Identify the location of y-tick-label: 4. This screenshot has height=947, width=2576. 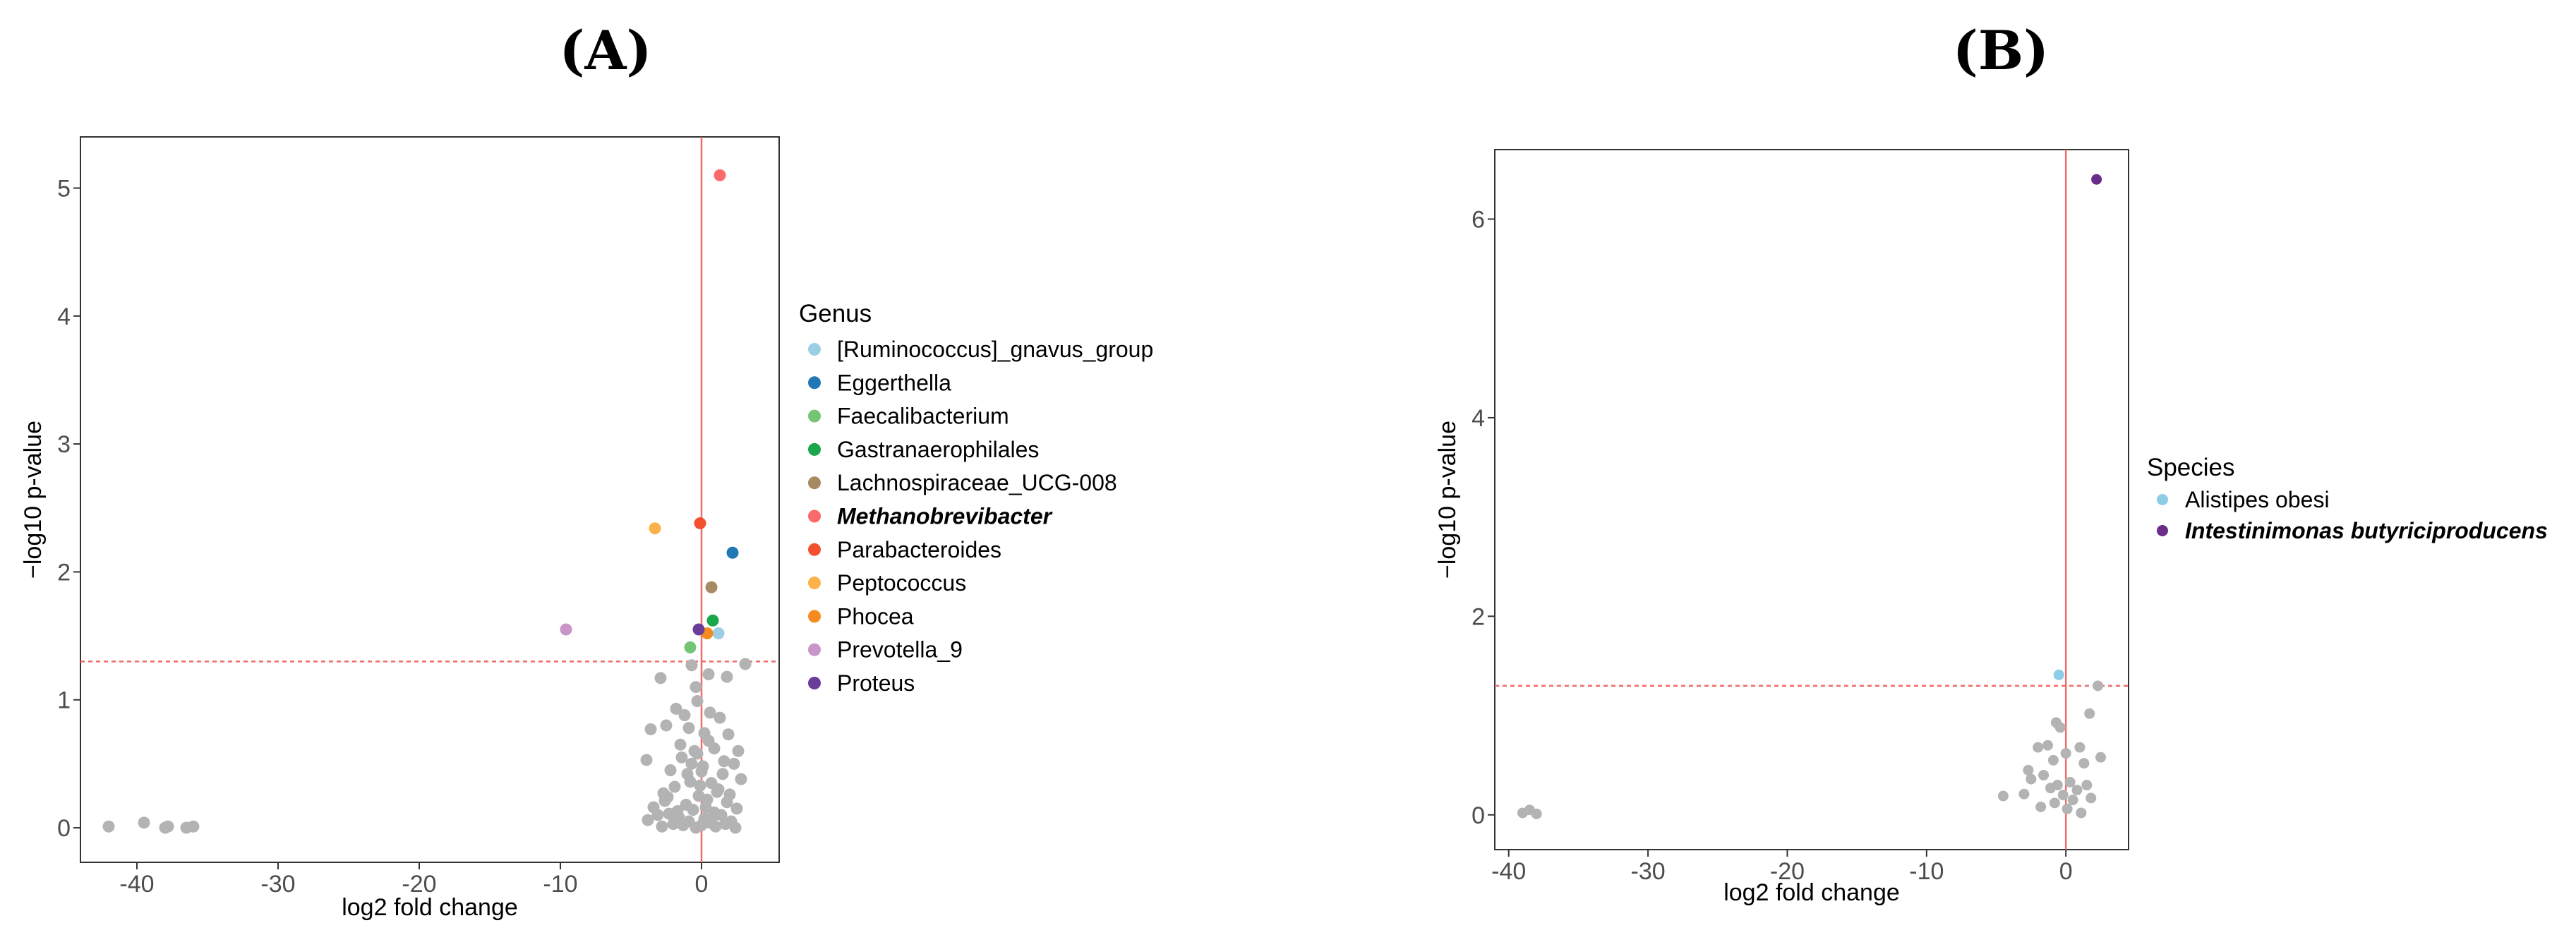
(64, 316).